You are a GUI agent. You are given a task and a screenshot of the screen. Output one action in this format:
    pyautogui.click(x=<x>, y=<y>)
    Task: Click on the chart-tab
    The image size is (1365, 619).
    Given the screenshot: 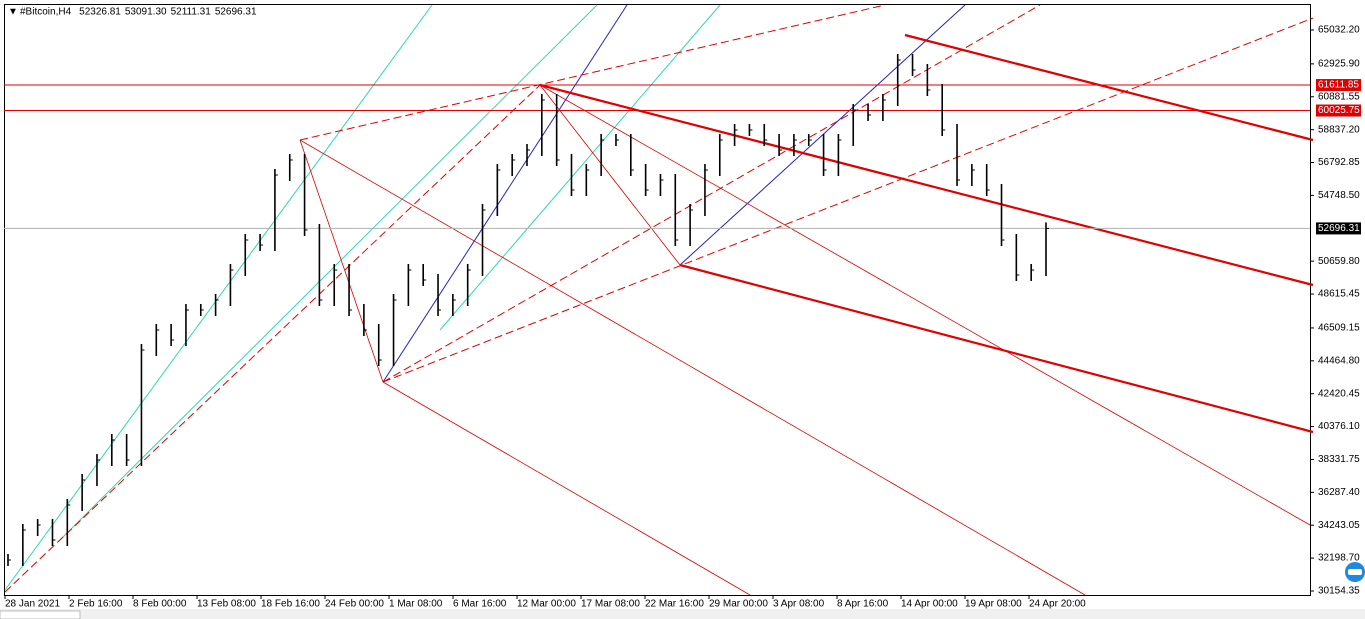 What is the action you would take?
    pyautogui.click(x=40, y=614)
    